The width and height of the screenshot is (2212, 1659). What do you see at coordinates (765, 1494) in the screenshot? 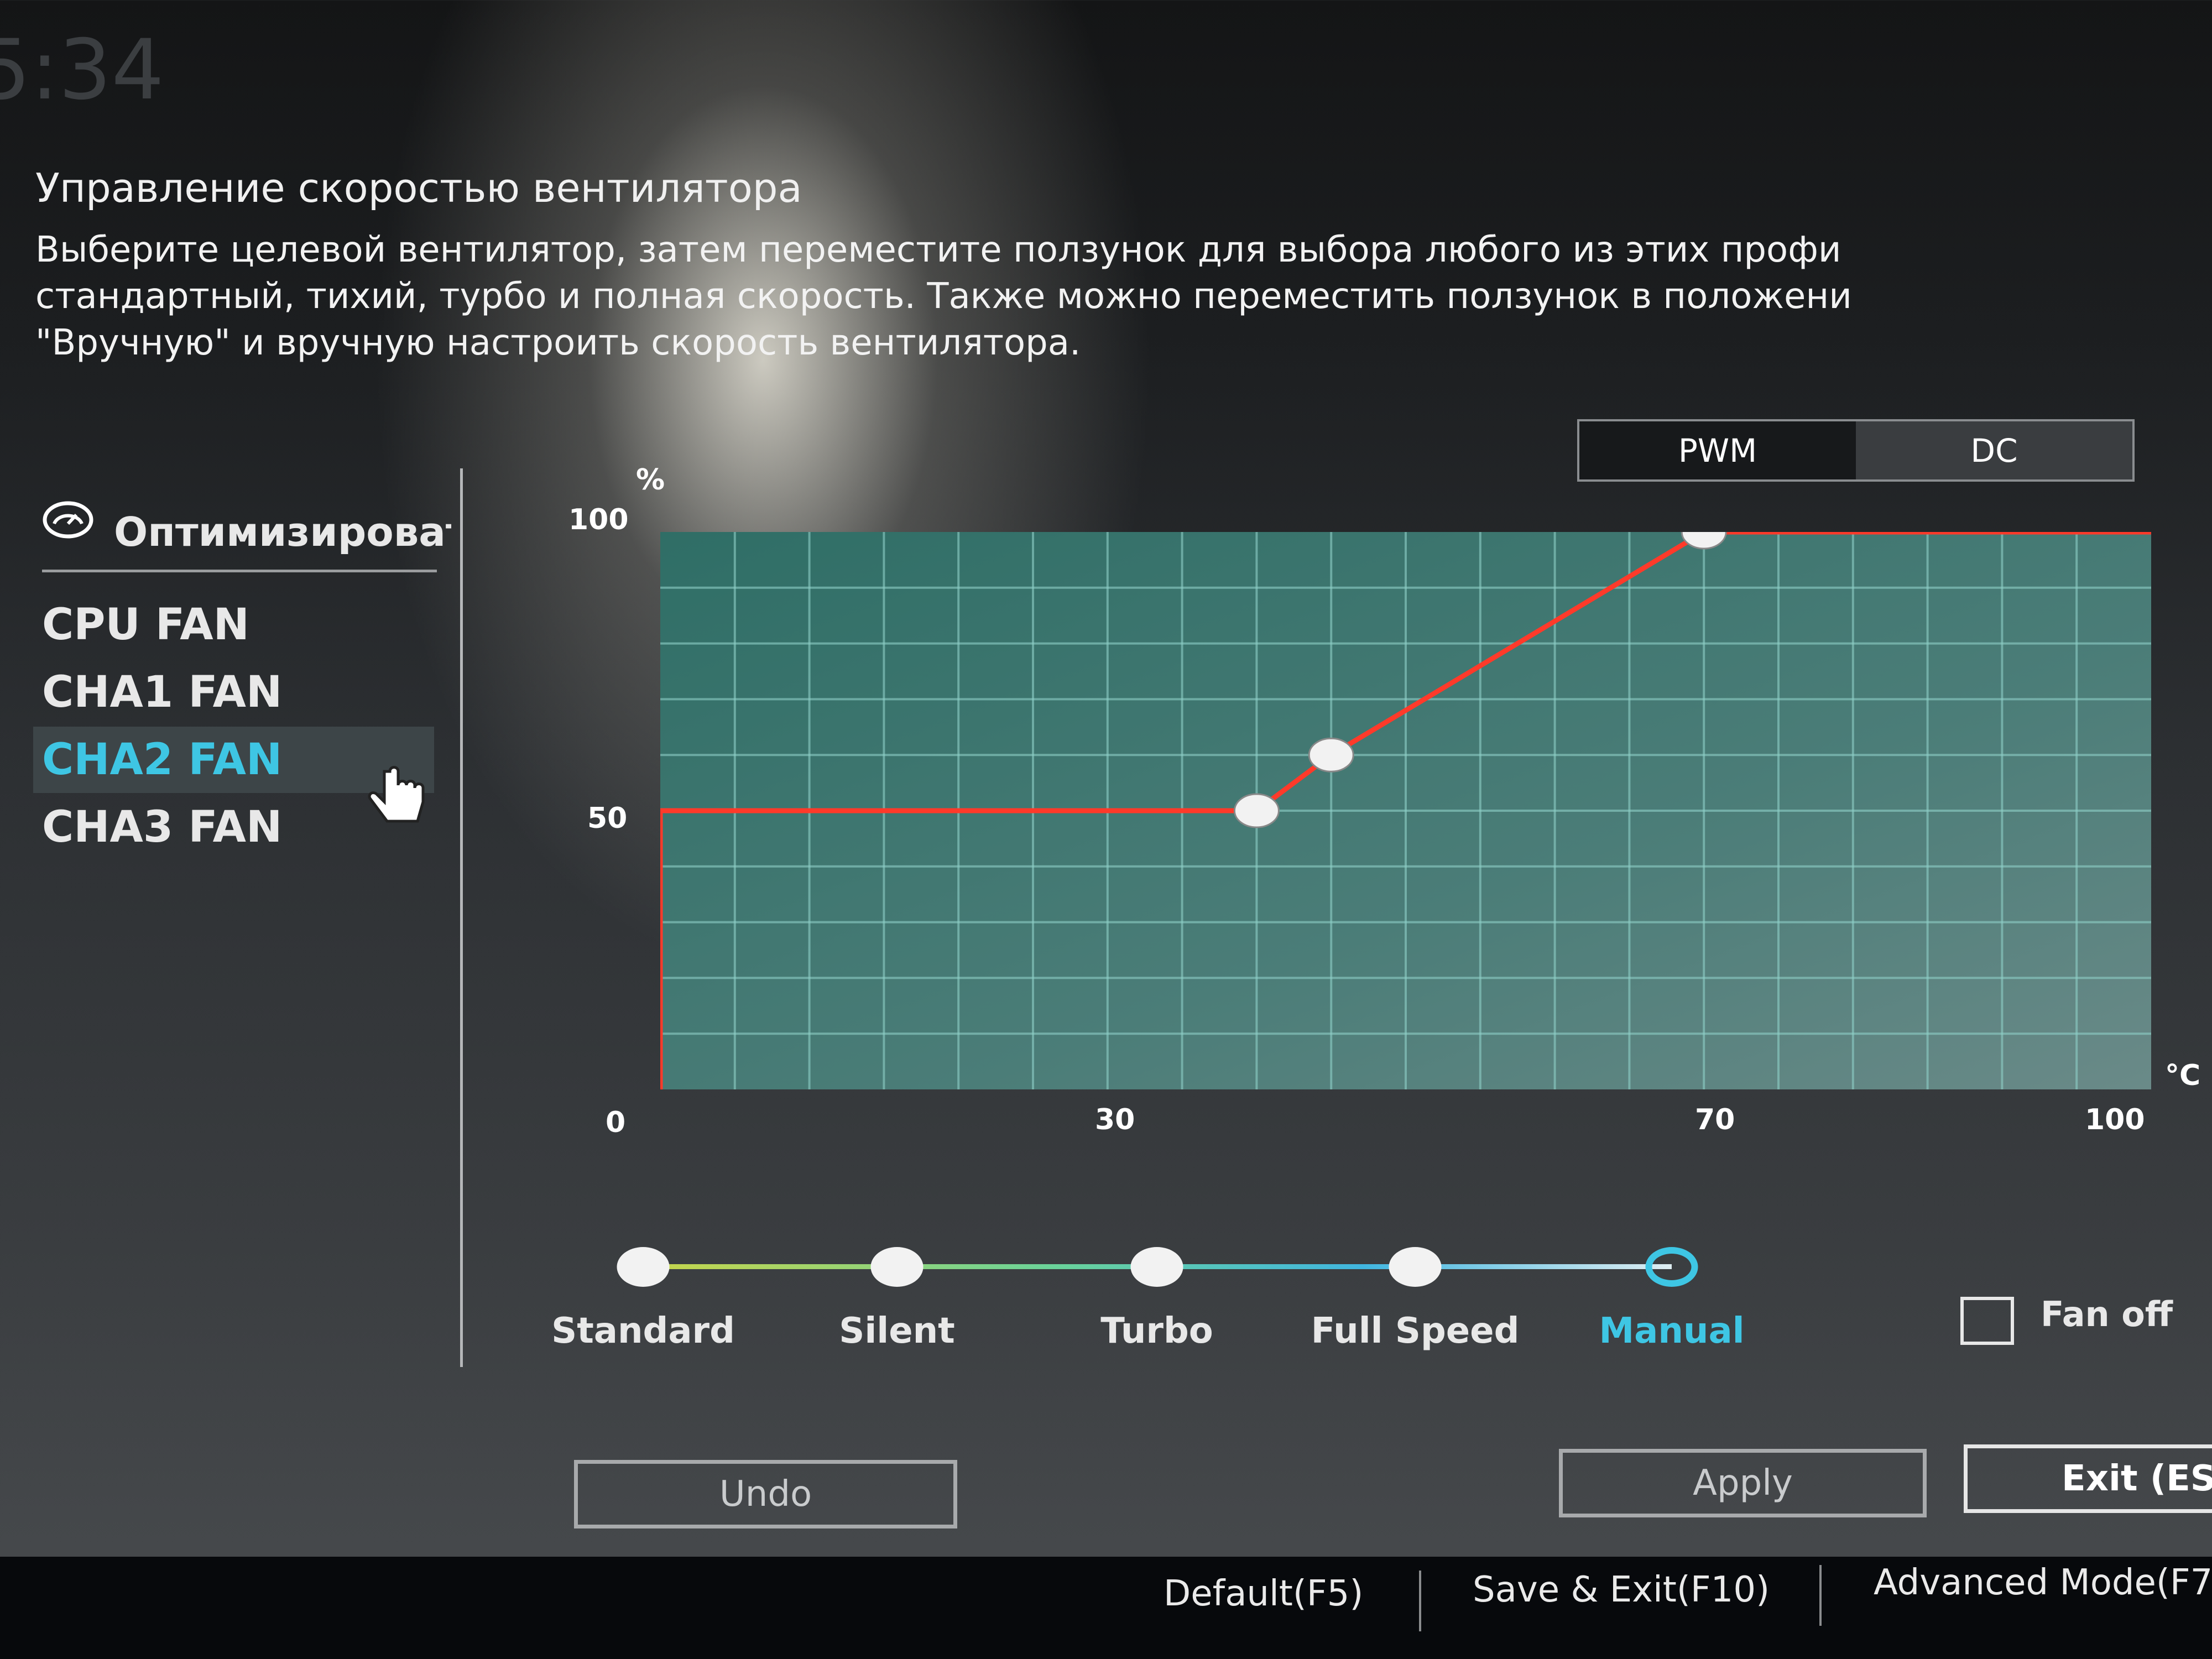
I see `undo-button: Undo` at bounding box center [765, 1494].